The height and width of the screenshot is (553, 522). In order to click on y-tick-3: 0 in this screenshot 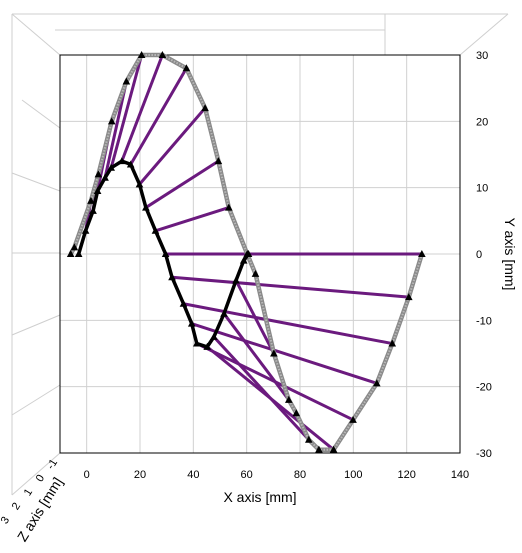, I will do `click(479, 255)`.